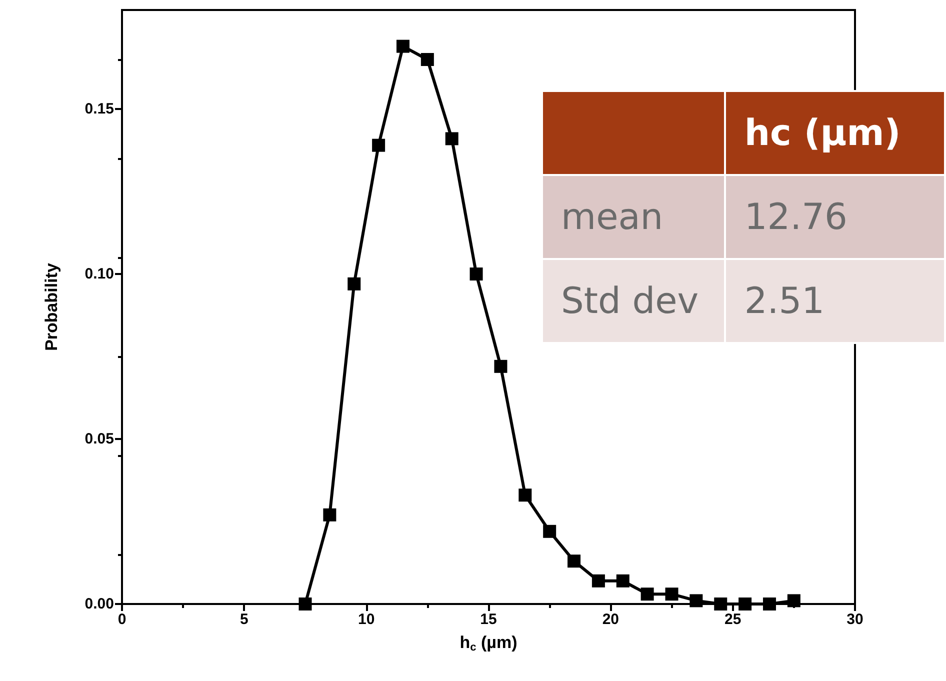 The height and width of the screenshot is (681, 946). Describe the element at coordinates (99, 109) in the screenshot. I see `y-tick-label: 0.15` at that location.